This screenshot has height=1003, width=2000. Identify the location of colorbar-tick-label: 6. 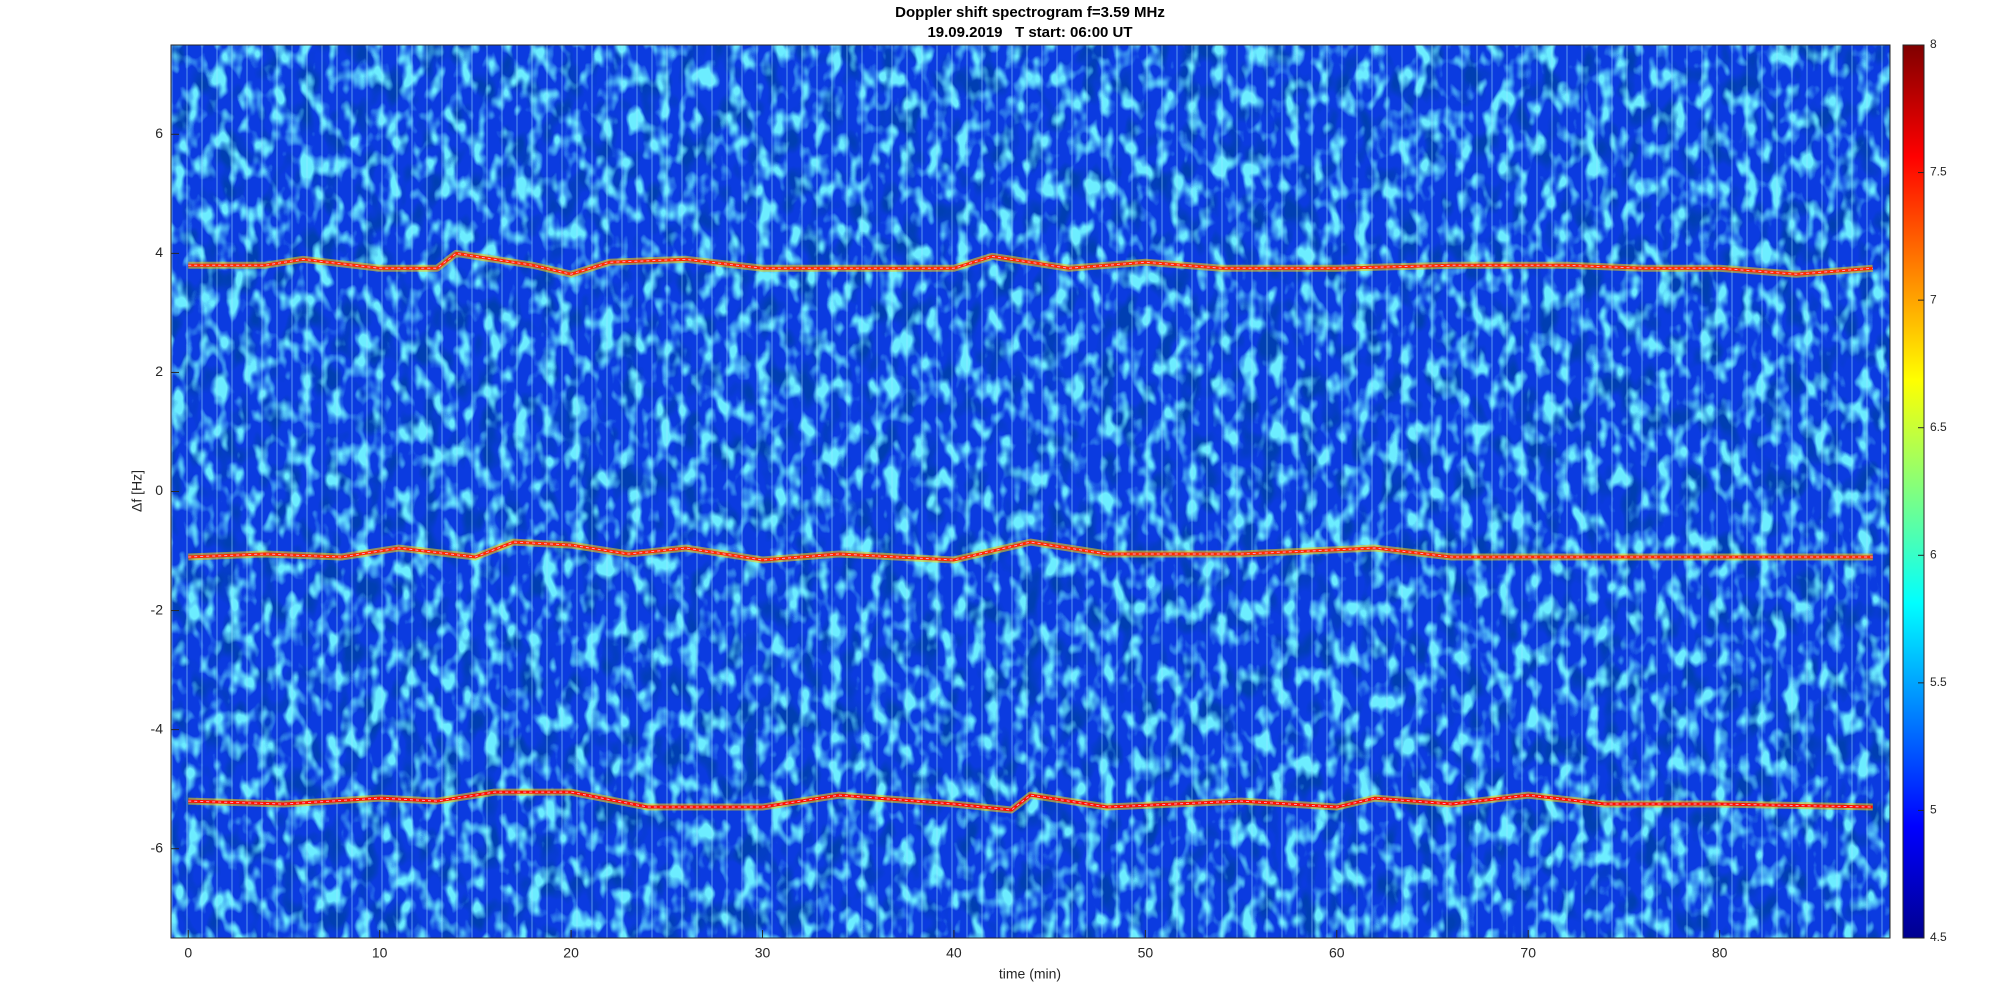
(1933, 554).